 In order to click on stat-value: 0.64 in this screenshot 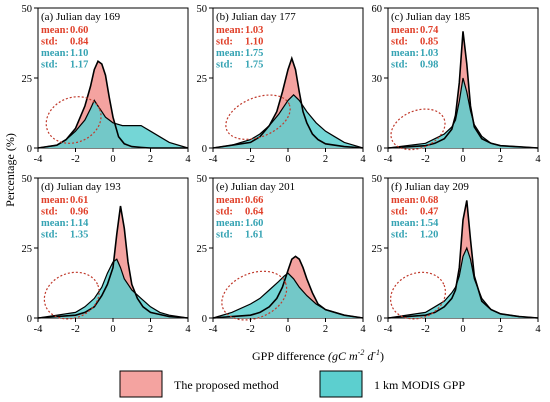, I will do `click(254, 212)`.